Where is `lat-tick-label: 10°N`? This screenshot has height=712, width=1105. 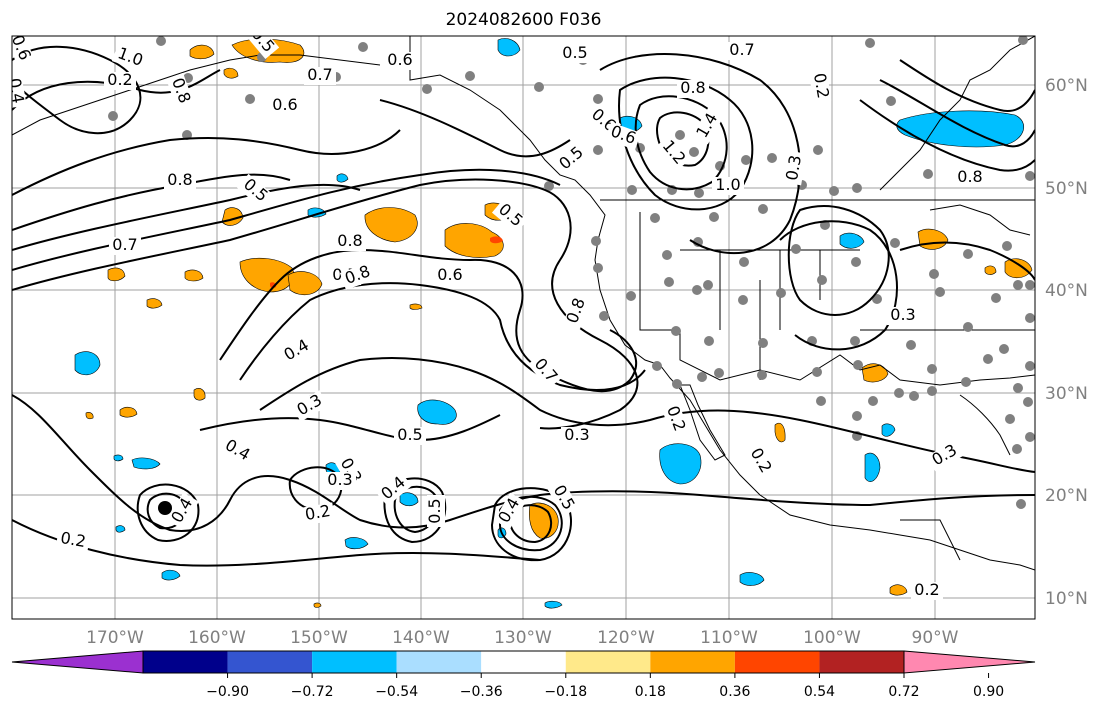 lat-tick-label: 10°N is located at coordinates (1066, 599).